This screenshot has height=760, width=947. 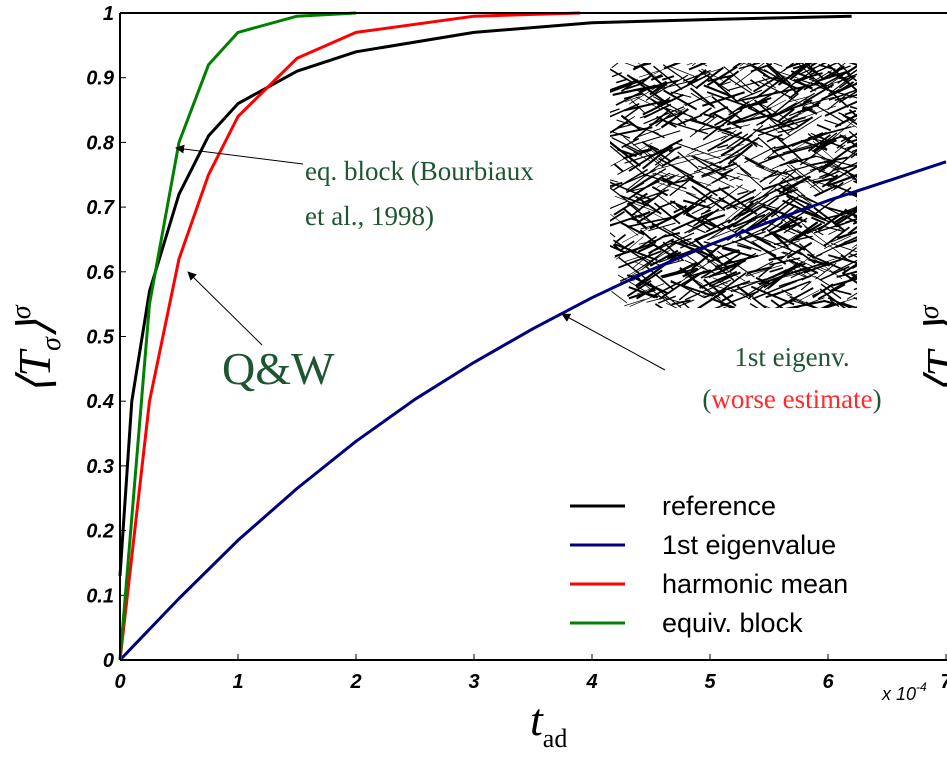 I want to click on x-axis-label: t, so click(x=537, y=719).